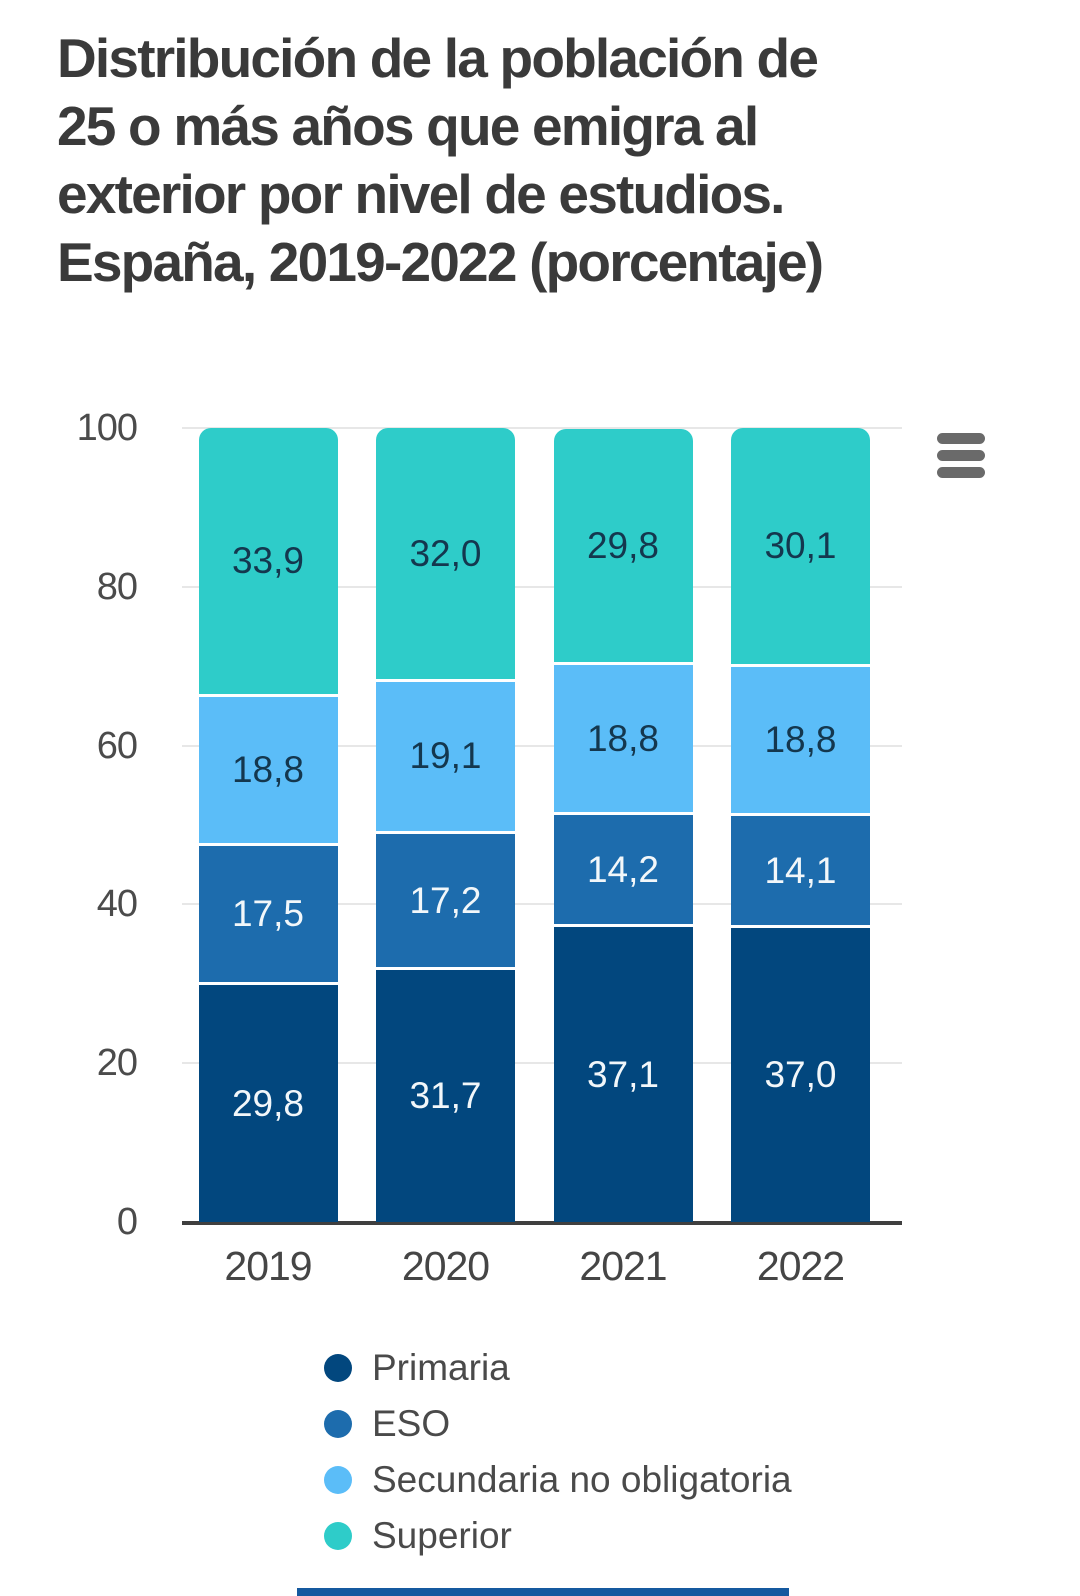  Describe the element at coordinates (411, 1423) in the screenshot. I see `legend-label: ESO` at that location.